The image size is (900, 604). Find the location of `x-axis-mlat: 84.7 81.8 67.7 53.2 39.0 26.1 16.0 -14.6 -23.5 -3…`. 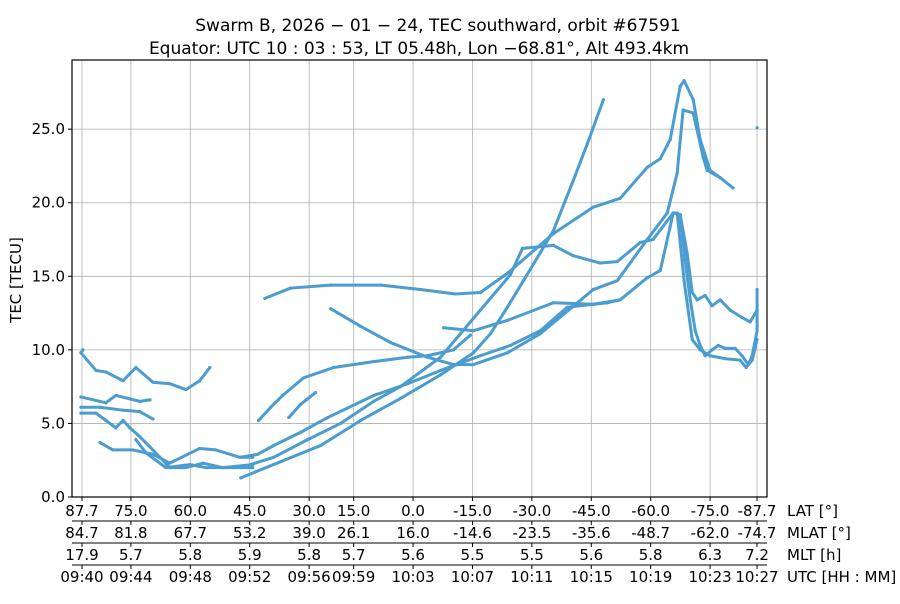

x-axis-mlat: 84.7 81.8 67.7 53.2 39.0 26.1 16.0 -14.6 -23.5 -3… is located at coordinates (458, 531).